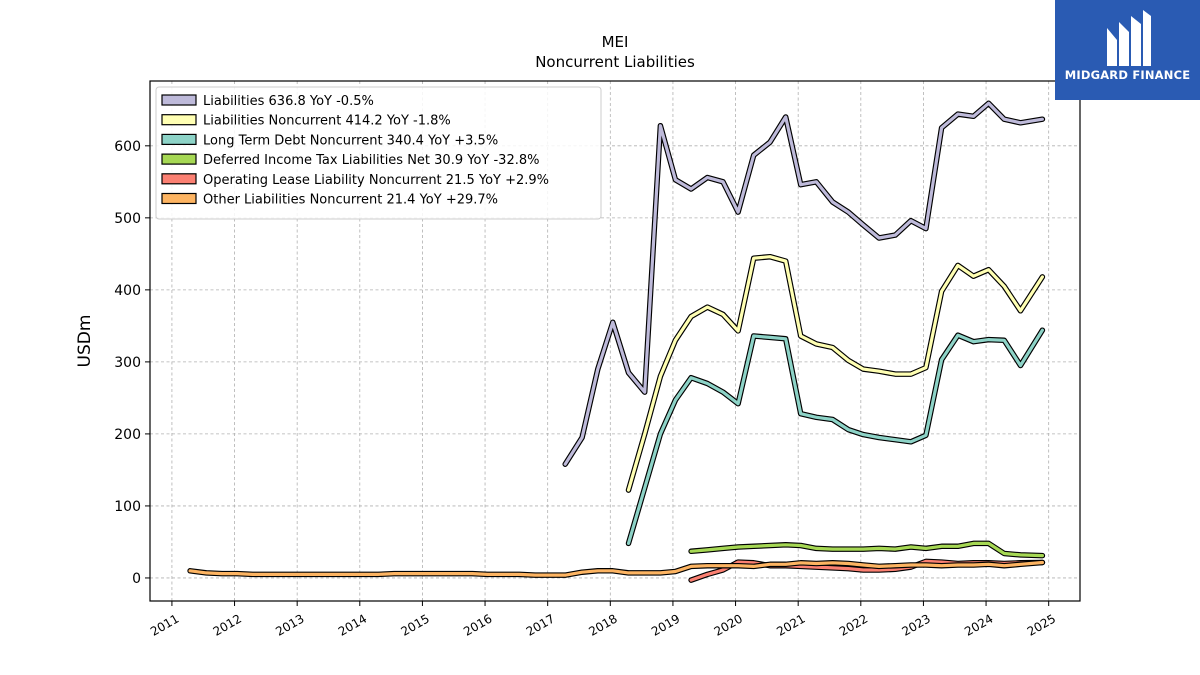 The image size is (1200, 675). What do you see at coordinates (327, 121) in the screenshot?
I see `legend-label: Liabilities Noncurrent 414.2 YoY -1.8%` at bounding box center [327, 121].